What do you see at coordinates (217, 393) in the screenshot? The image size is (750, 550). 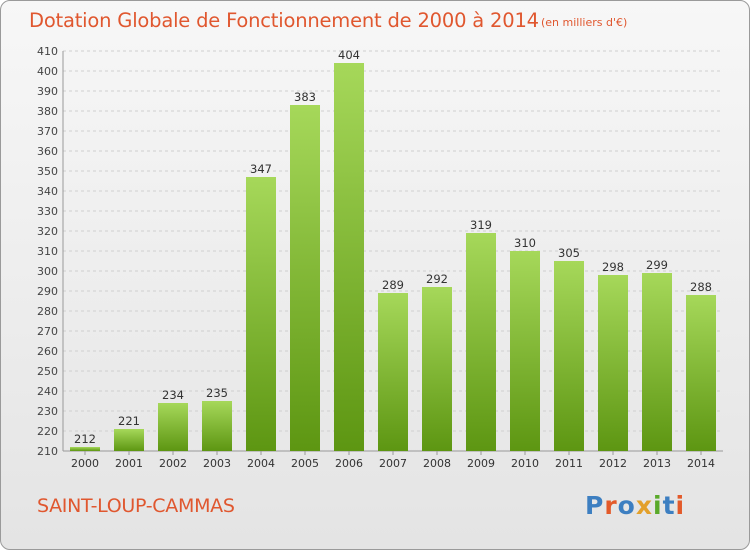 I see `value-label-2003: 235` at bounding box center [217, 393].